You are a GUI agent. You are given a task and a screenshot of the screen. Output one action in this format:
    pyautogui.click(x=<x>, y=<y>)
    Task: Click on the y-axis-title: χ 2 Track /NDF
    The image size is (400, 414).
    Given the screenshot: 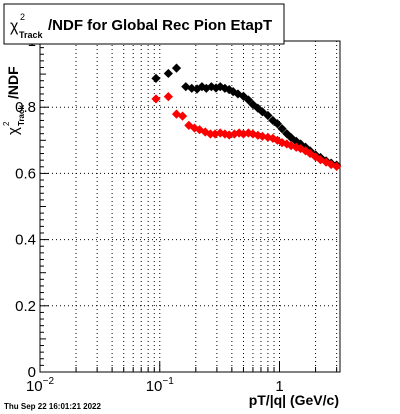 What is the action you would take?
    pyautogui.click(x=14, y=100)
    